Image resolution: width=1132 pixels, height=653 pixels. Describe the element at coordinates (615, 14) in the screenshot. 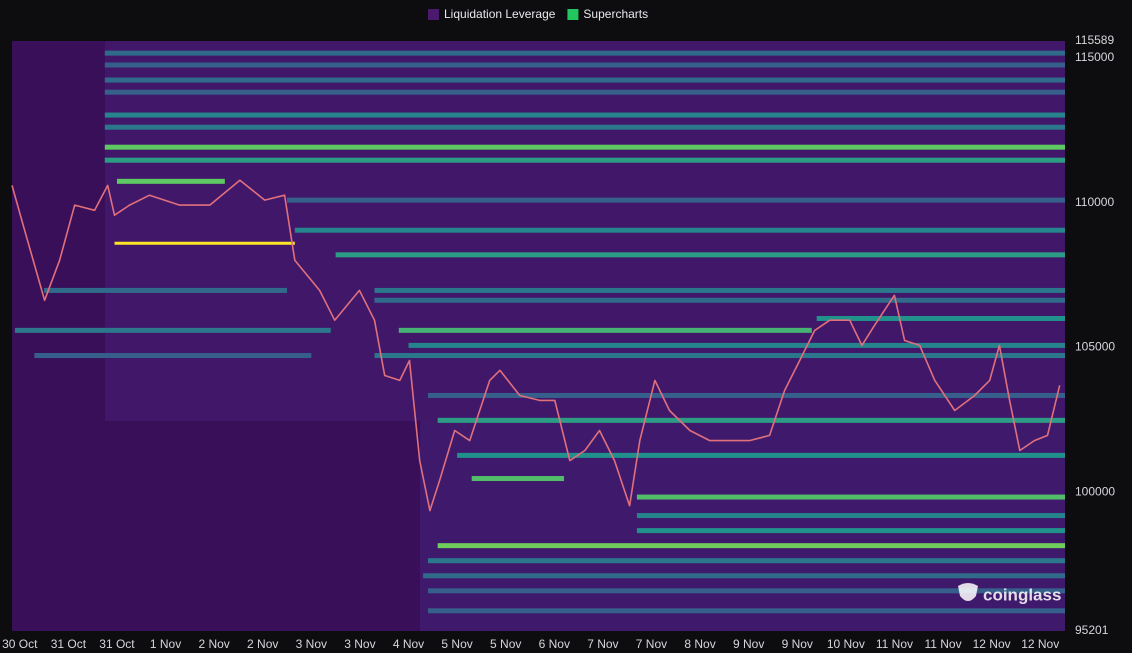

I see `legend-label: Supercharts` at that location.